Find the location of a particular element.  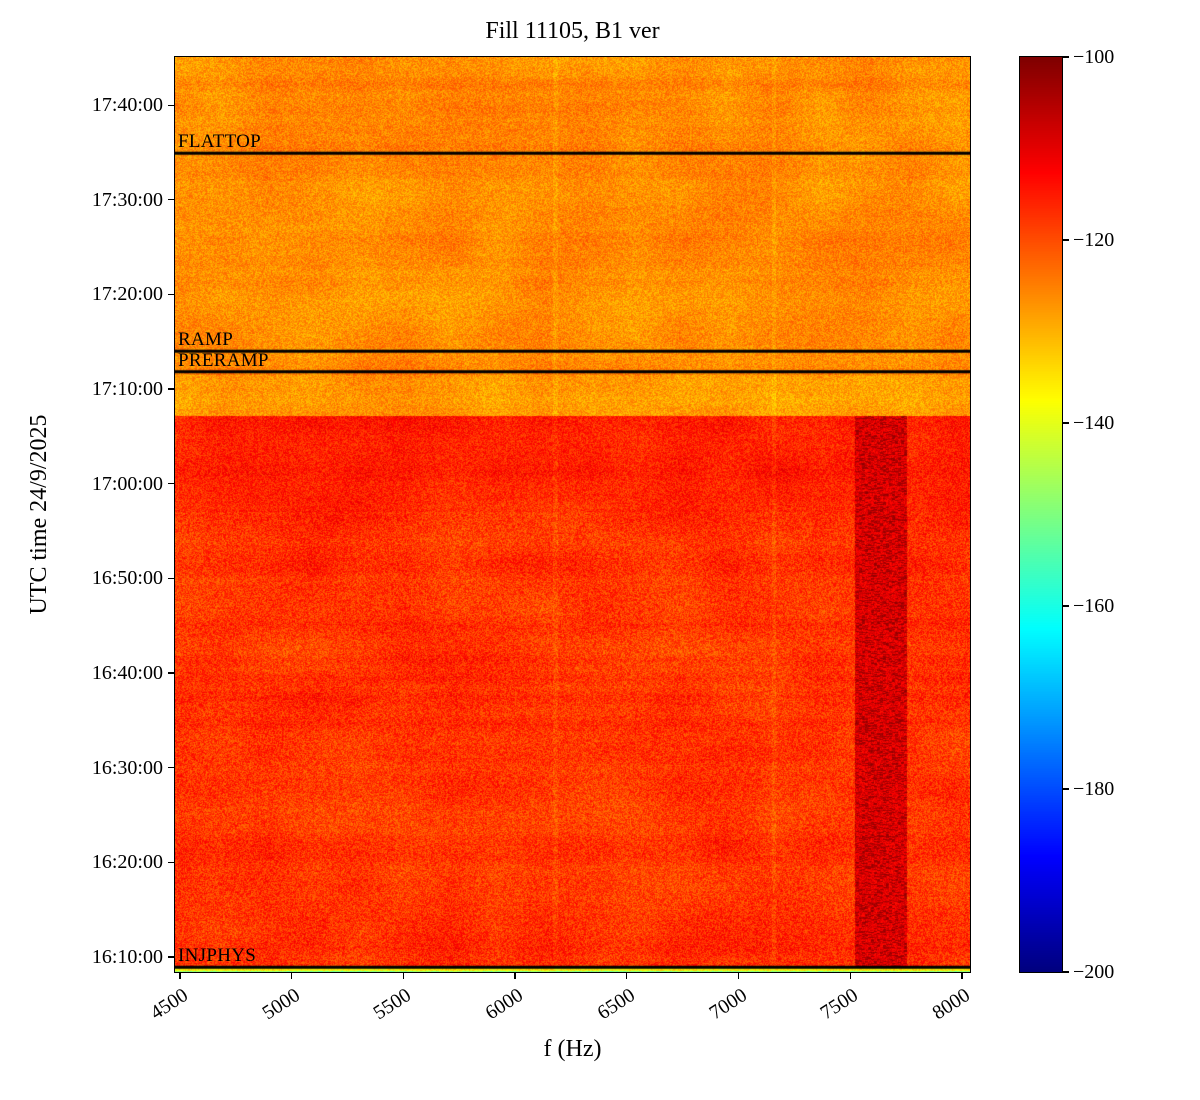

y-tick-label: 16:50:00 is located at coordinates (127, 578).